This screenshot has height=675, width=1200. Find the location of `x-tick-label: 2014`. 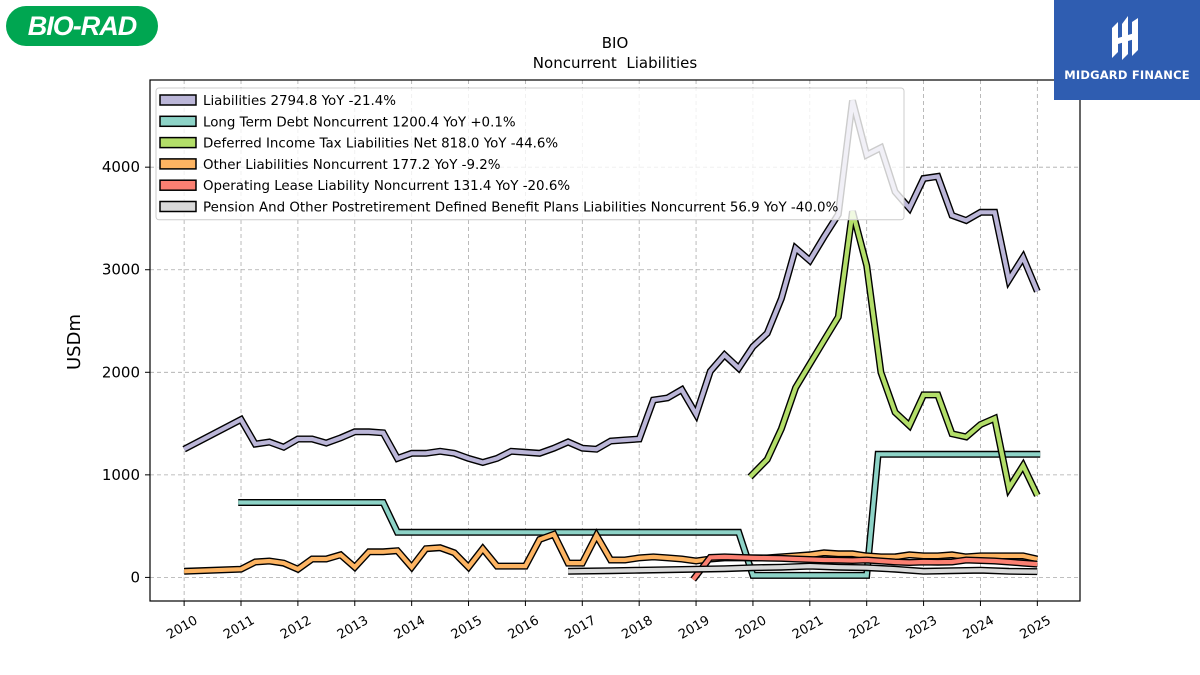

x-tick-label: 2014 is located at coordinates (410, 628).